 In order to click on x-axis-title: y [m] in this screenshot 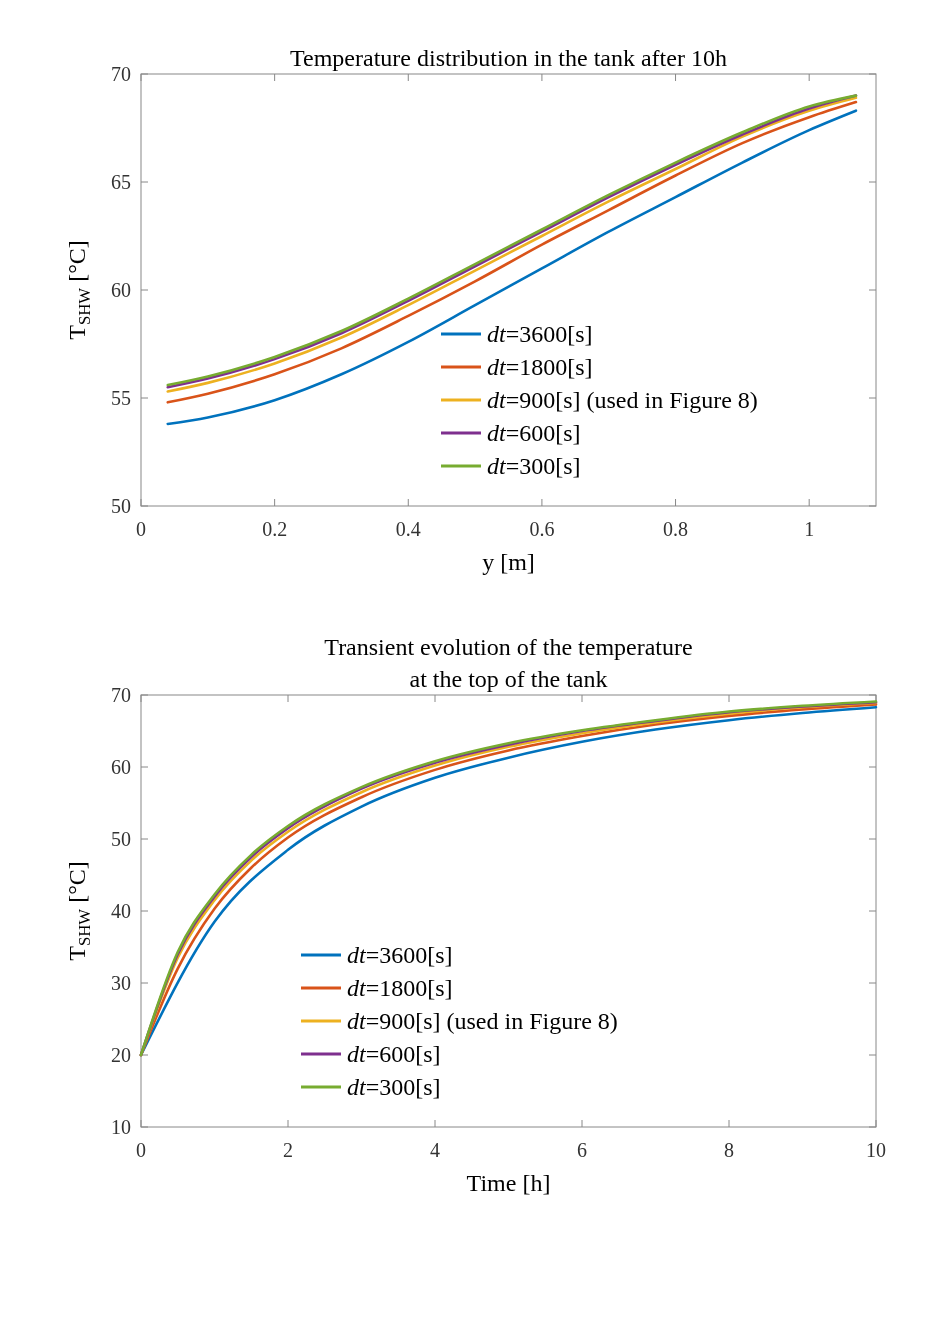, I will do `click(508, 562)`.